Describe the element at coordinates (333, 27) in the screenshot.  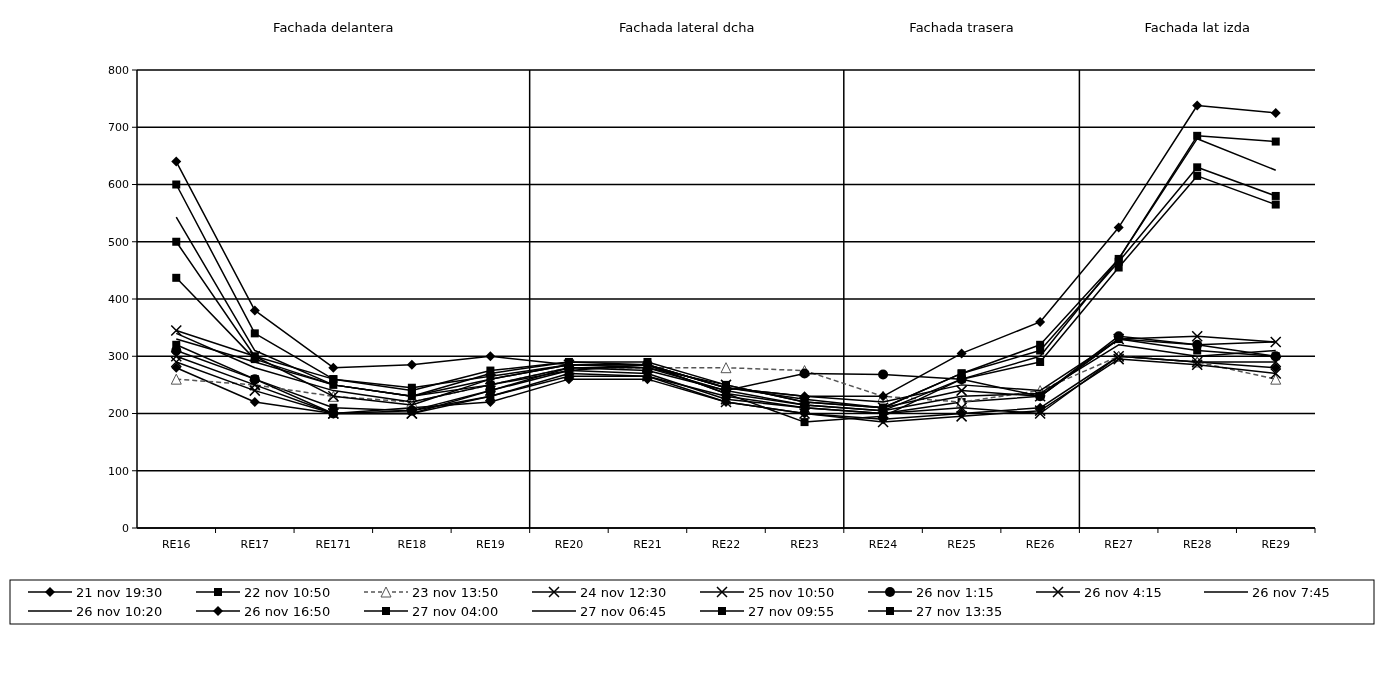
I see `text: Fachada delantera` at that location.